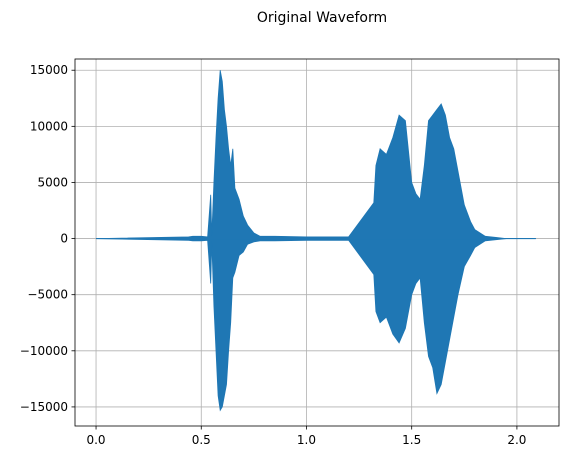 Image resolution: width=581 pixels, height=461 pixels. Describe the element at coordinates (52, 182) in the screenshot. I see `y-tick-label: 5000` at that location.